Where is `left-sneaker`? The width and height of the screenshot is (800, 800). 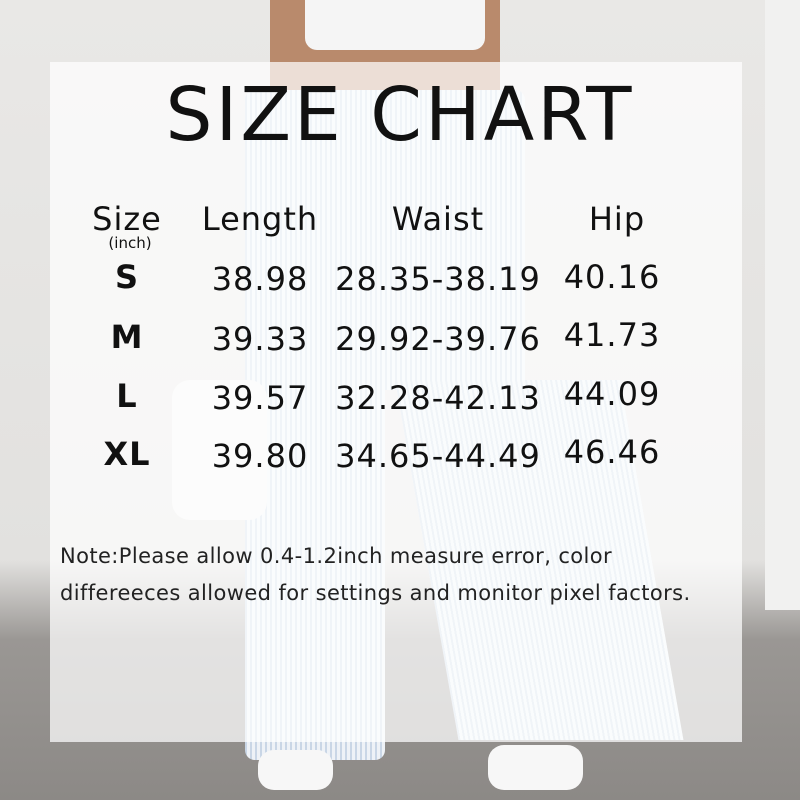
left-sneaker is located at coordinates (295, 770).